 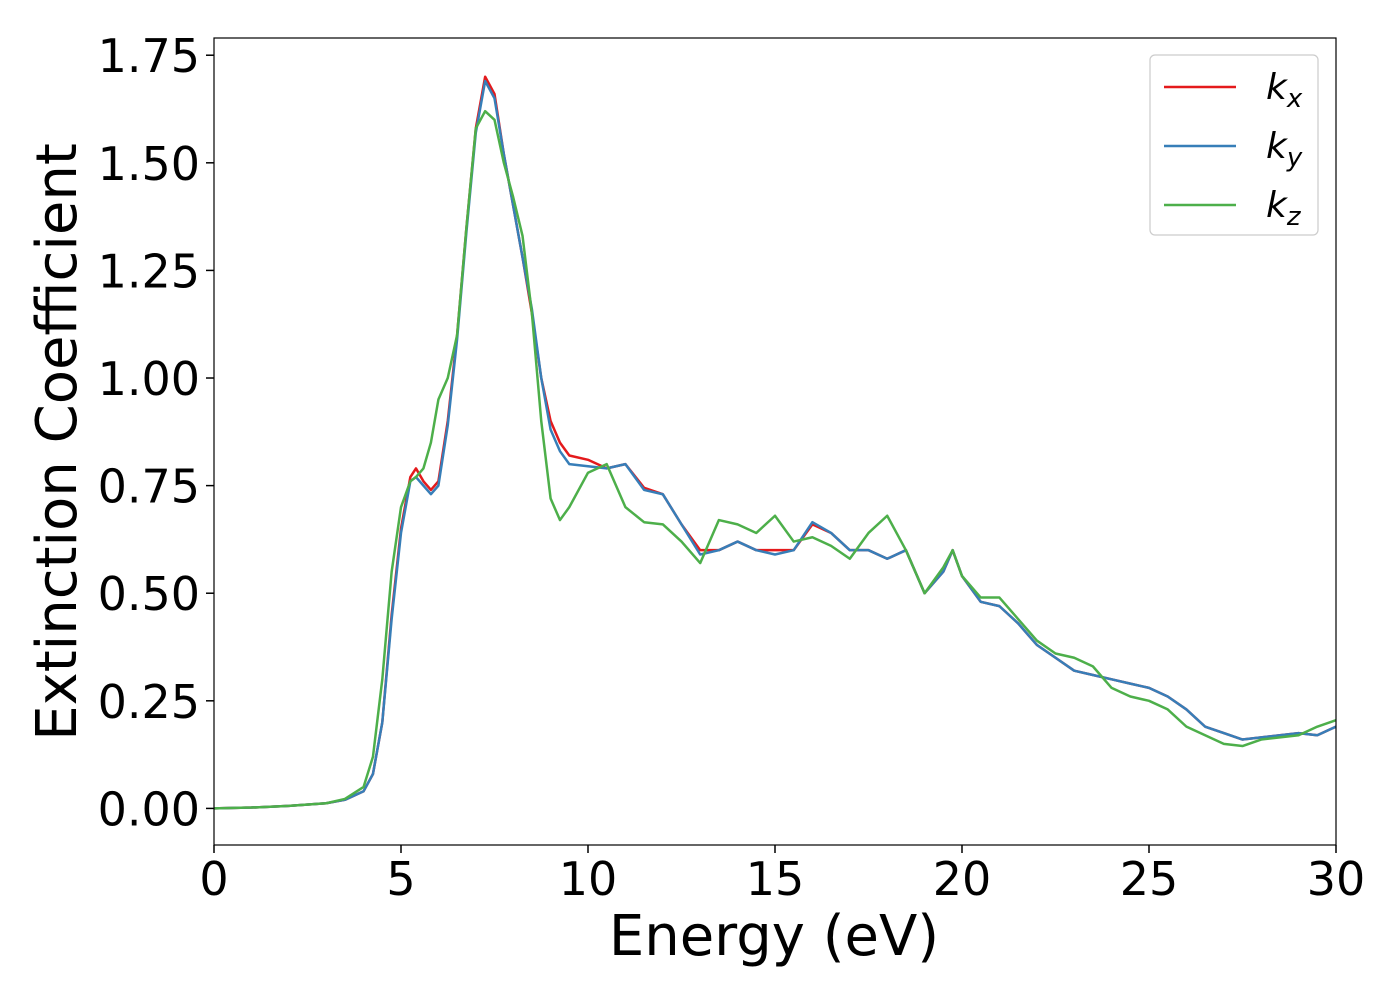 What do you see at coordinates (149, 164) in the screenshot?
I see `y-tick-label: 1.50` at bounding box center [149, 164].